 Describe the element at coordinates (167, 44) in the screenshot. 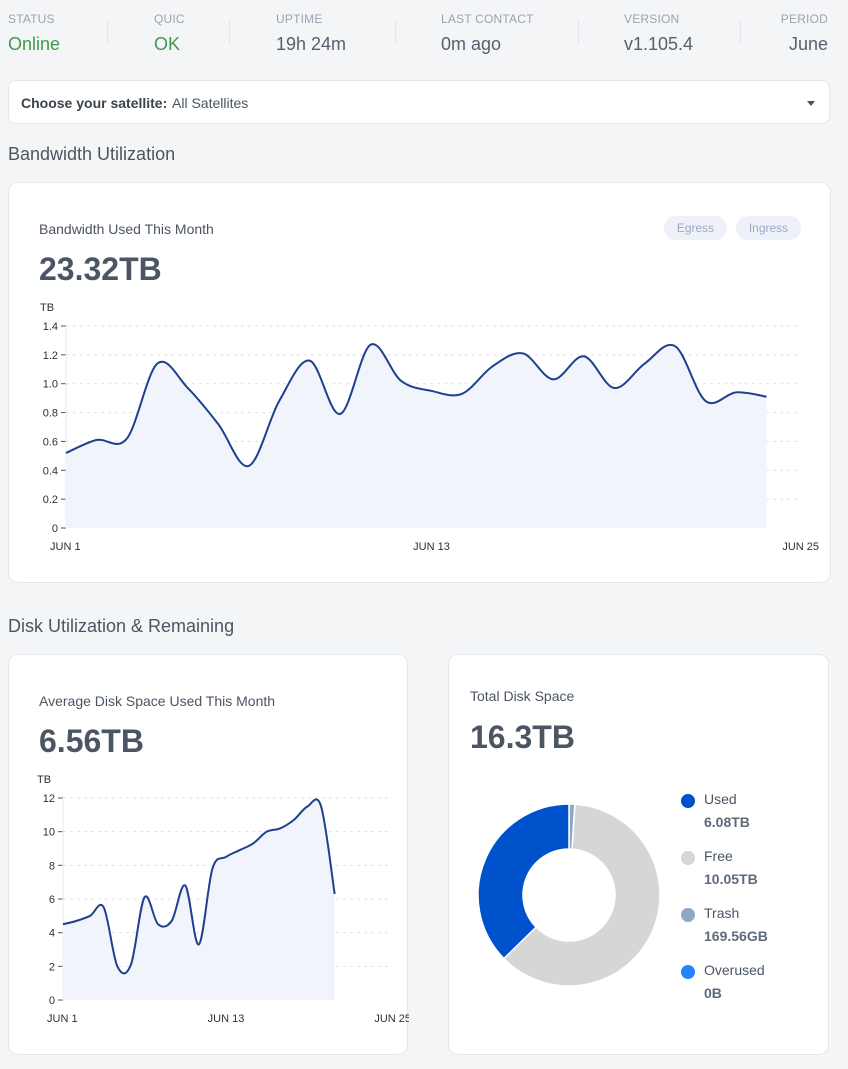

I see `quic-value: OK` at that location.